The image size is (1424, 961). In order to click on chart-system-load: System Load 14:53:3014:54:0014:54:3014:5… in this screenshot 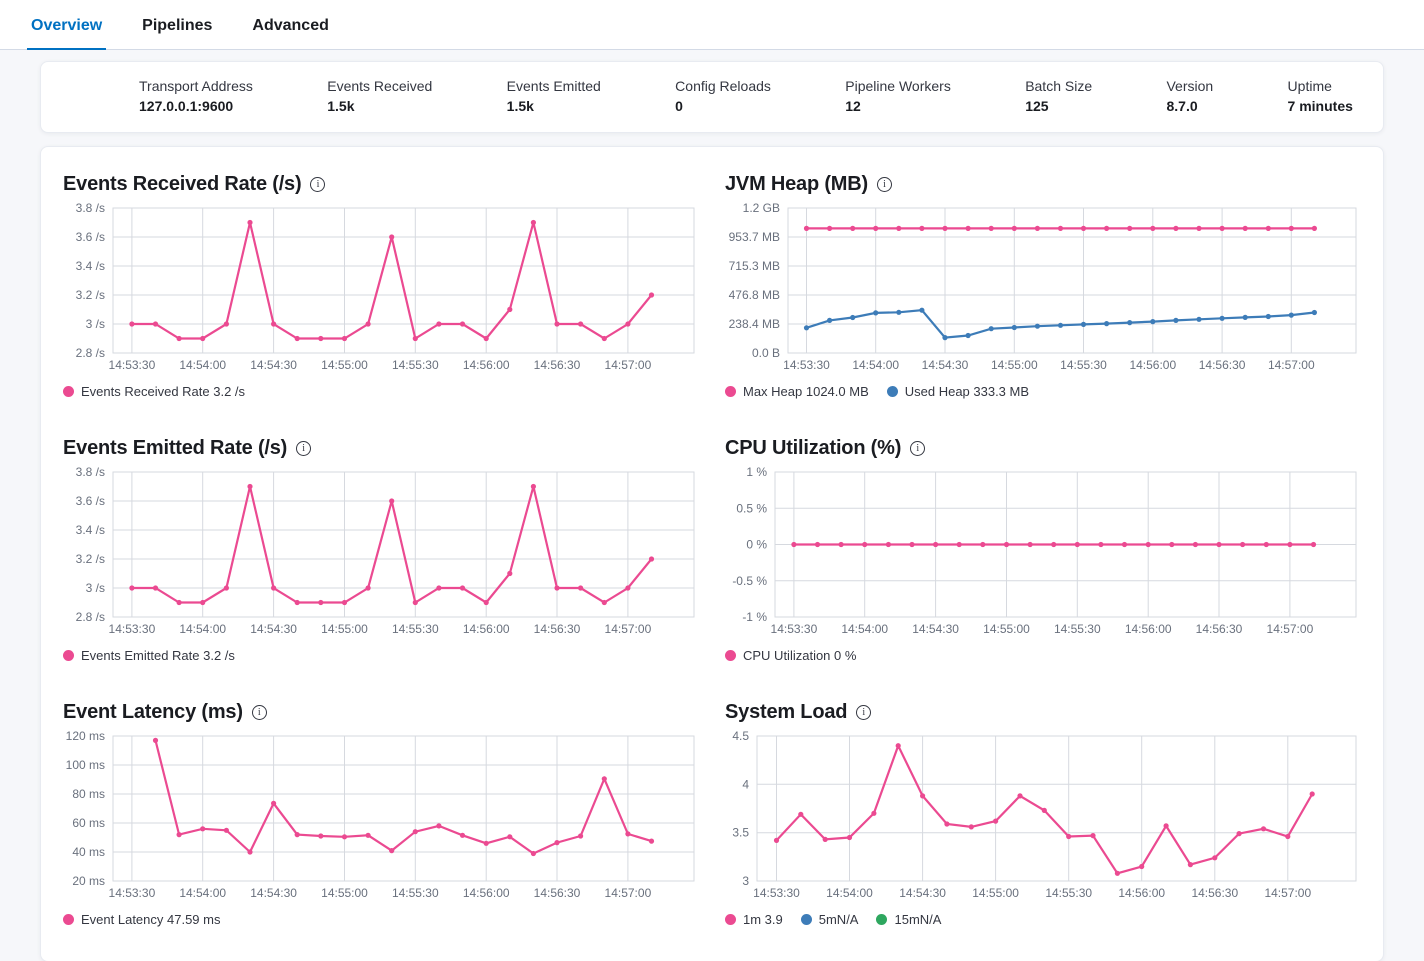, I will do `click(1043, 814)`.